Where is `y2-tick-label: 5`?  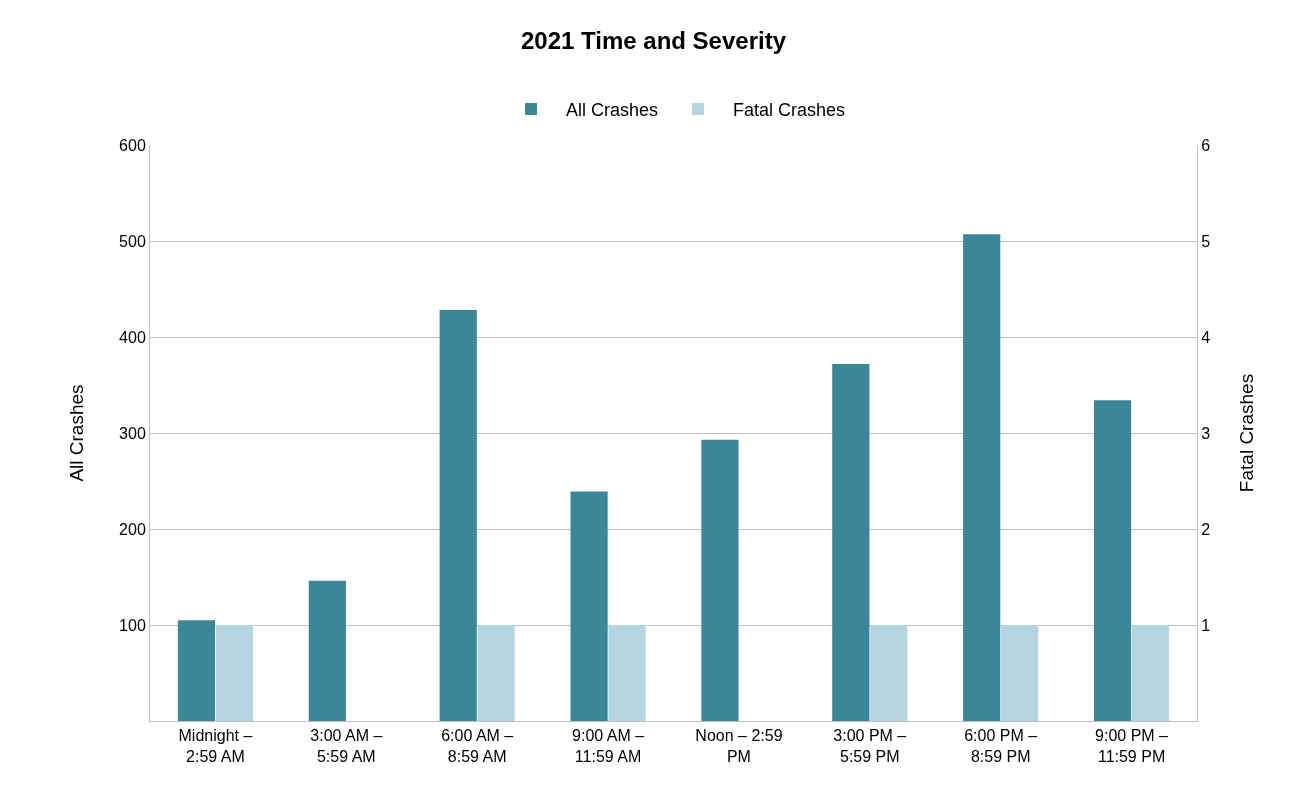 y2-tick-label: 5 is located at coordinates (1206, 241).